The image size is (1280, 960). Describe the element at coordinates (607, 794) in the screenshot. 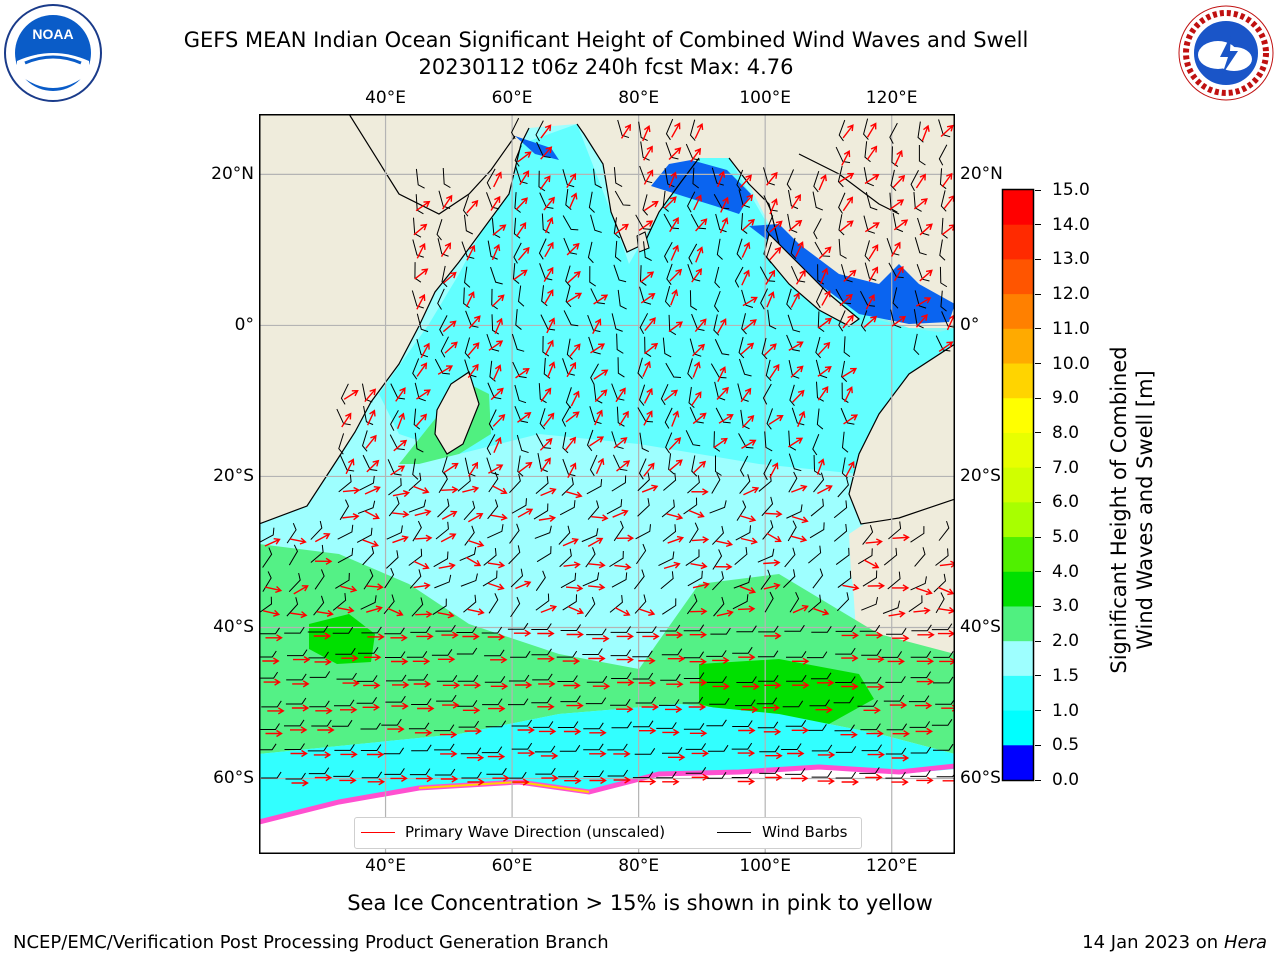

I see `sea-ice-edge` at that location.